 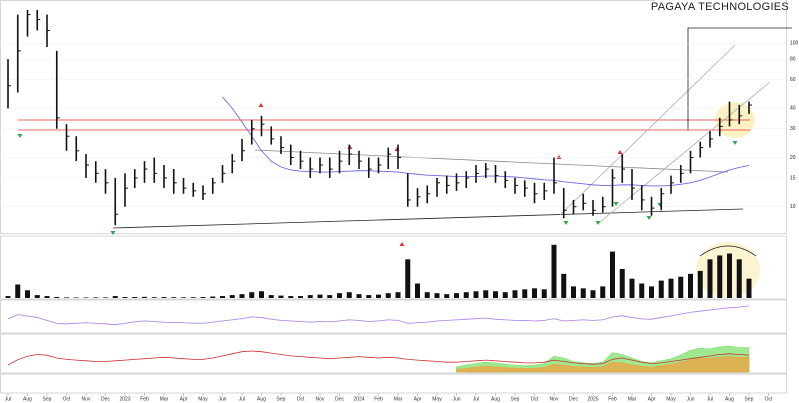 I want to click on title-box, so click(x=720, y=7).